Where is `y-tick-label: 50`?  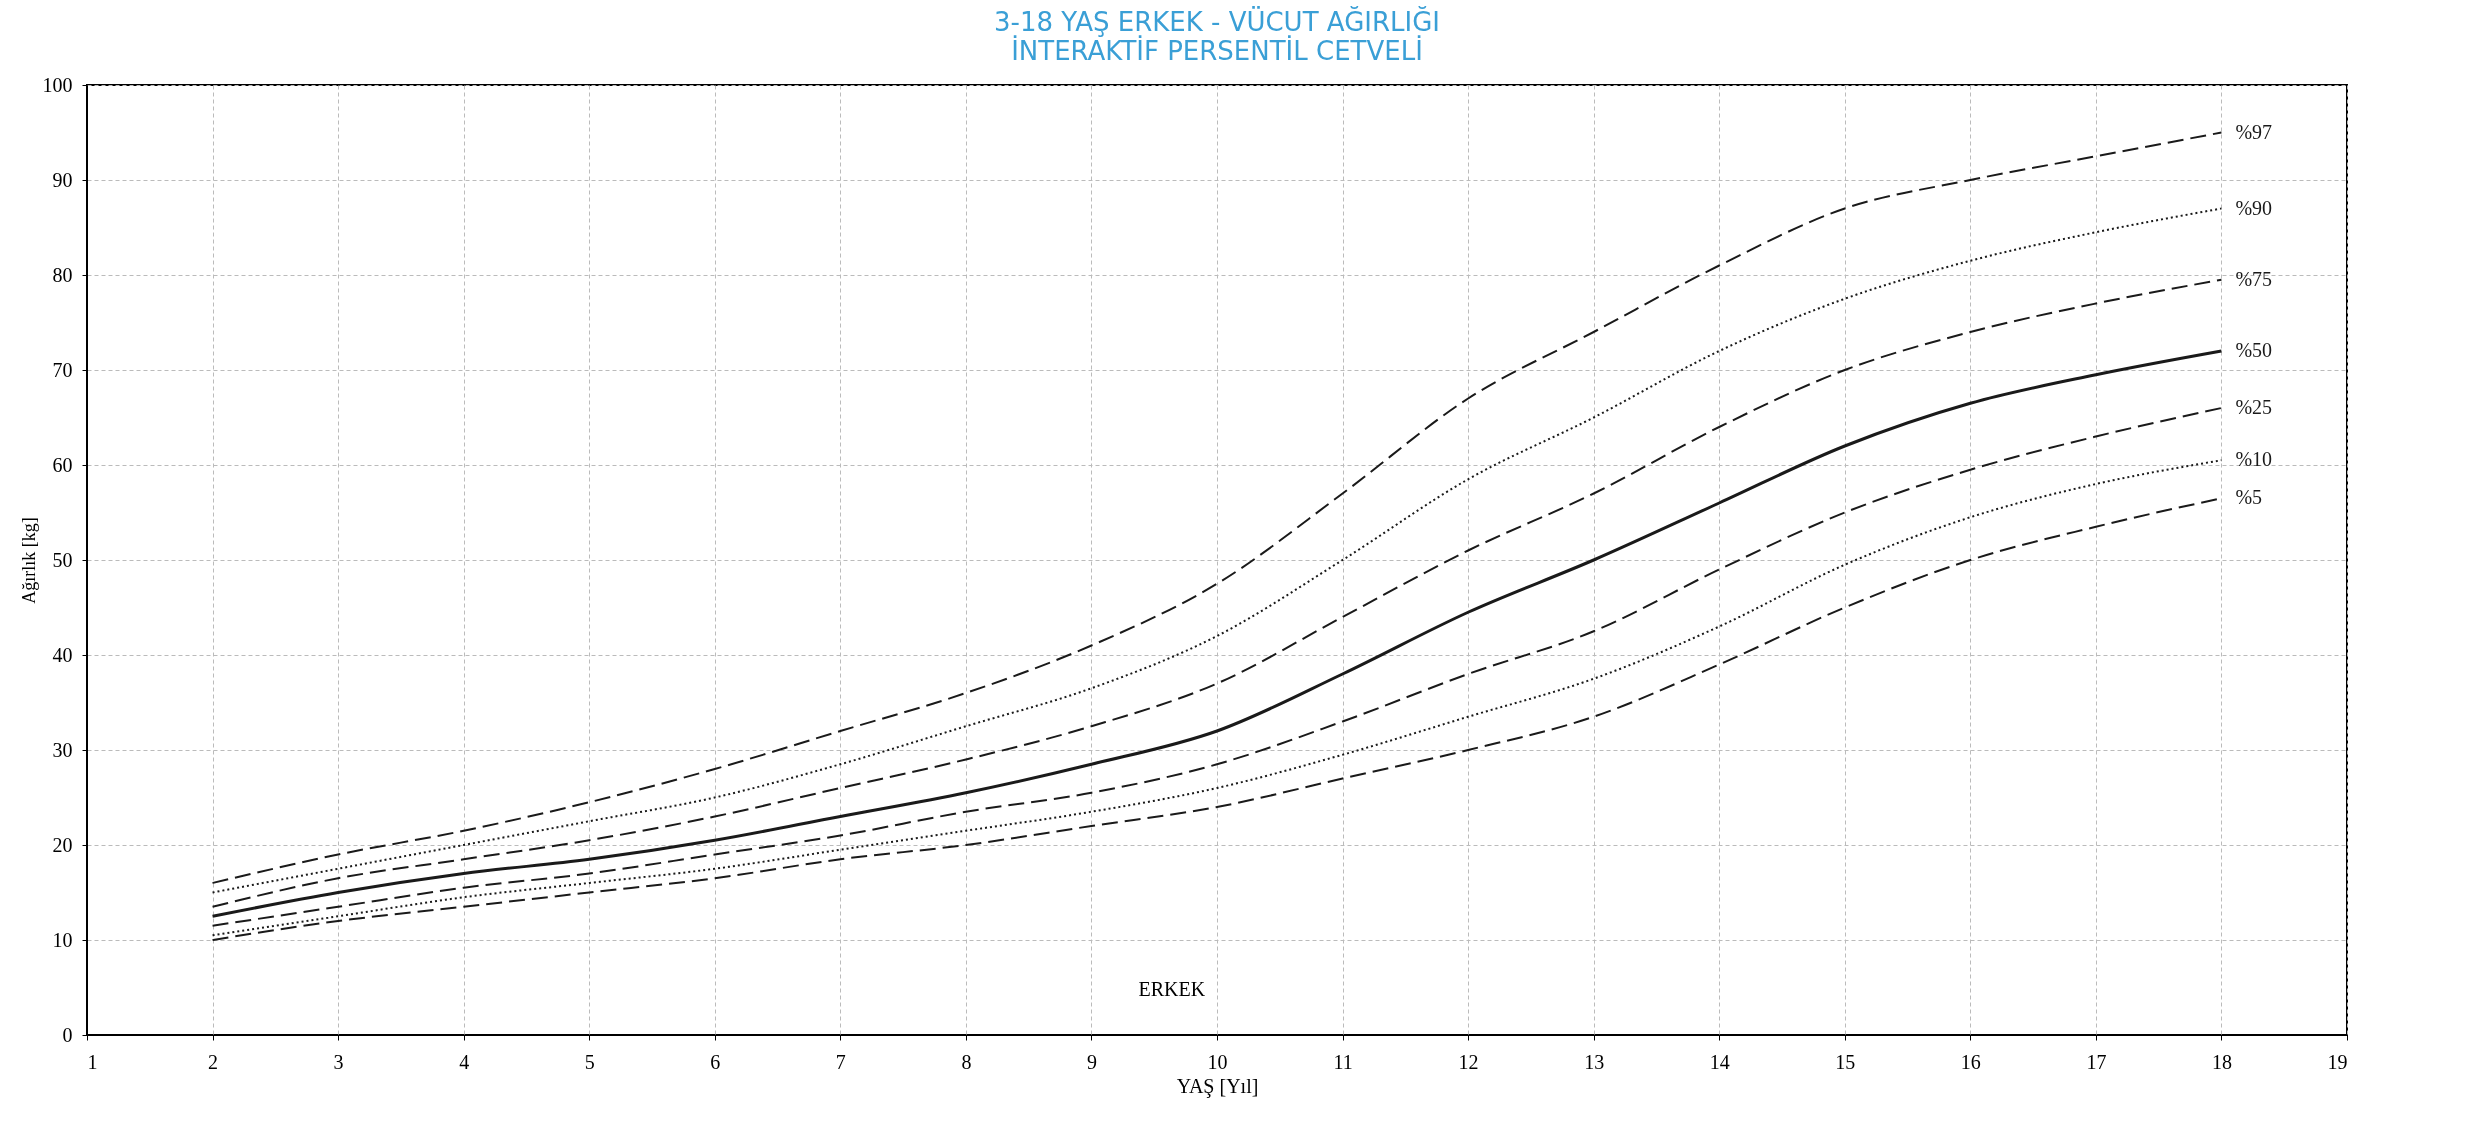 y-tick-label: 50 is located at coordinates (62, 559).